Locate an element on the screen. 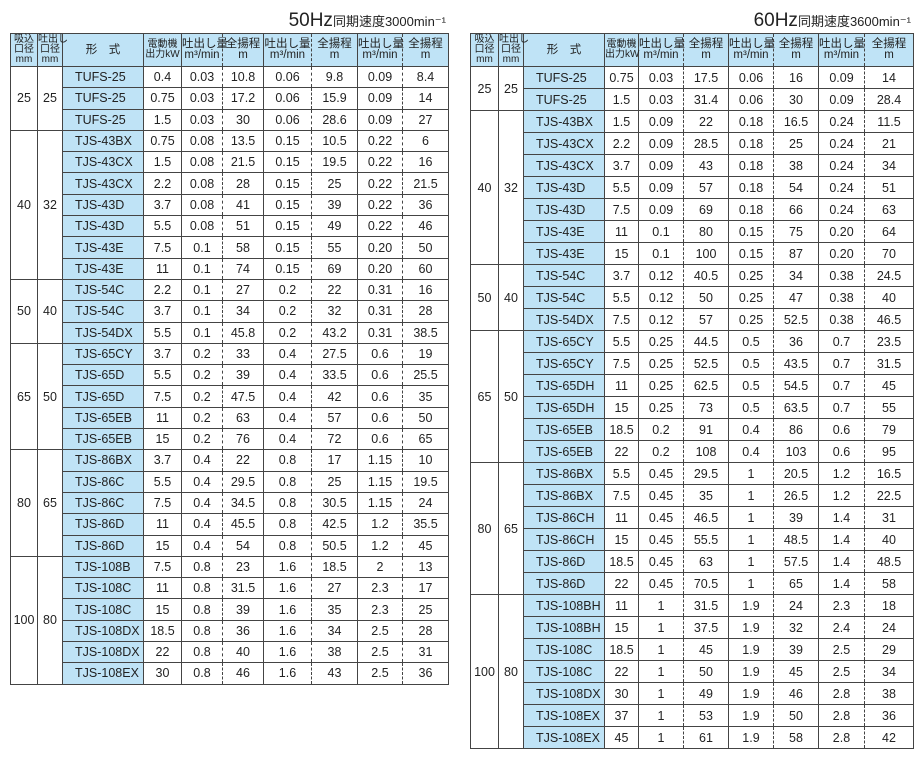 The width and height of the screenshot is (919, 767). head-2-cell: 43.5 is located at coordinates (796, 363).